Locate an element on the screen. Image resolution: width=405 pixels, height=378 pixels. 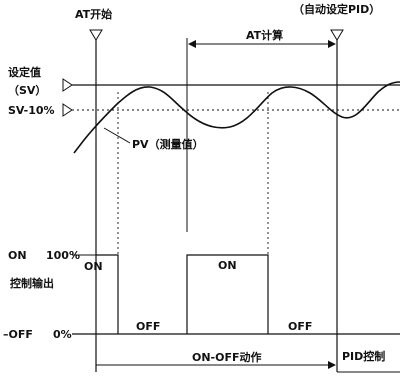
on-box-2-label: ON is located at coordinates (227, 265).